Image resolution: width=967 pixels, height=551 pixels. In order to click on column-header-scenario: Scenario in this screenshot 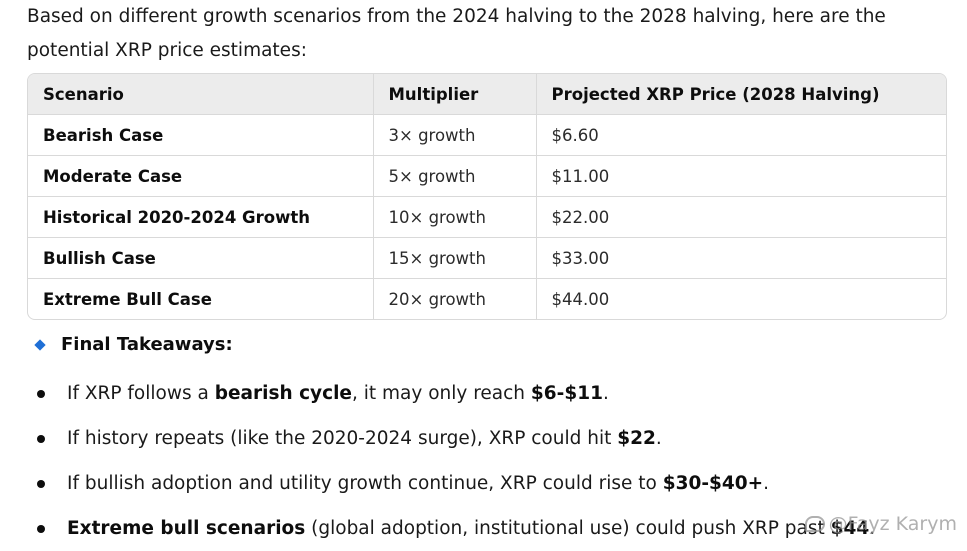, I will do `click(201, 94)`.